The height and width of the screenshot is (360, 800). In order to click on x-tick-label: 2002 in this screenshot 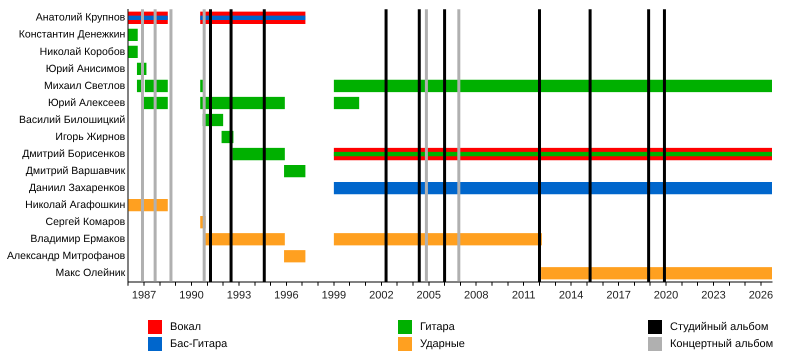, I will do `click(381, 295)`.